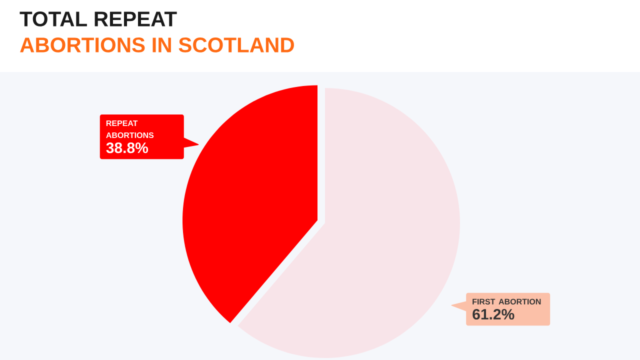 The image size is (640, 360). Describe the element at coordinates (130, 129) in the screenshot. I see `slice-label: REPEAT ABORTIONS` at that location.